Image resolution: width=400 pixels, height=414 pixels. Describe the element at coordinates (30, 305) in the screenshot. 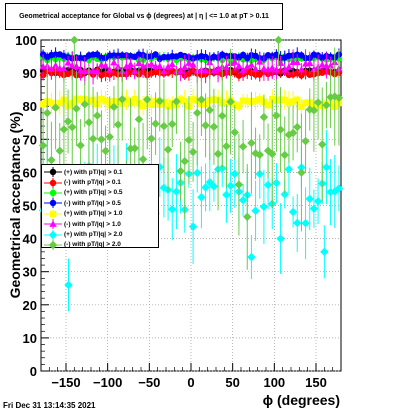

I see `y-tick-label: 20` at that location.